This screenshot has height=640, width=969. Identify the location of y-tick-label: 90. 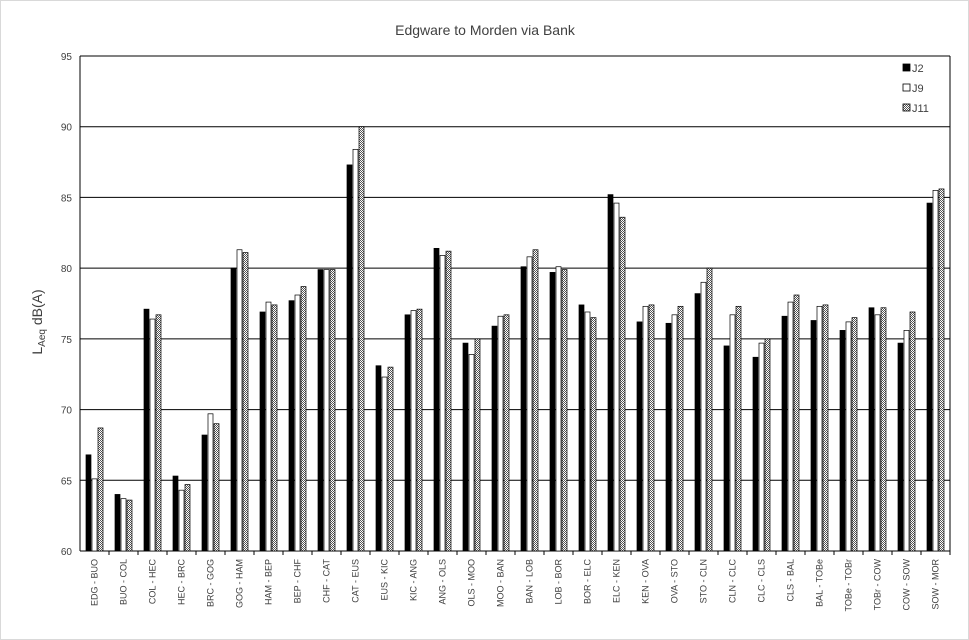
(67, 128).